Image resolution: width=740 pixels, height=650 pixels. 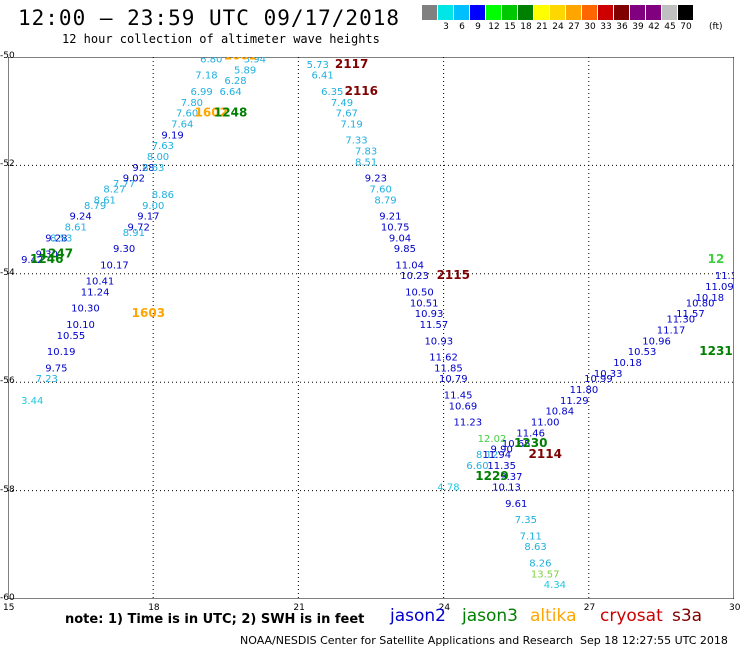 What do you see at coordinates (7, 381) in the screenshot?
I see `latitude-tick-label: -56` at bounding box center [7, 381].